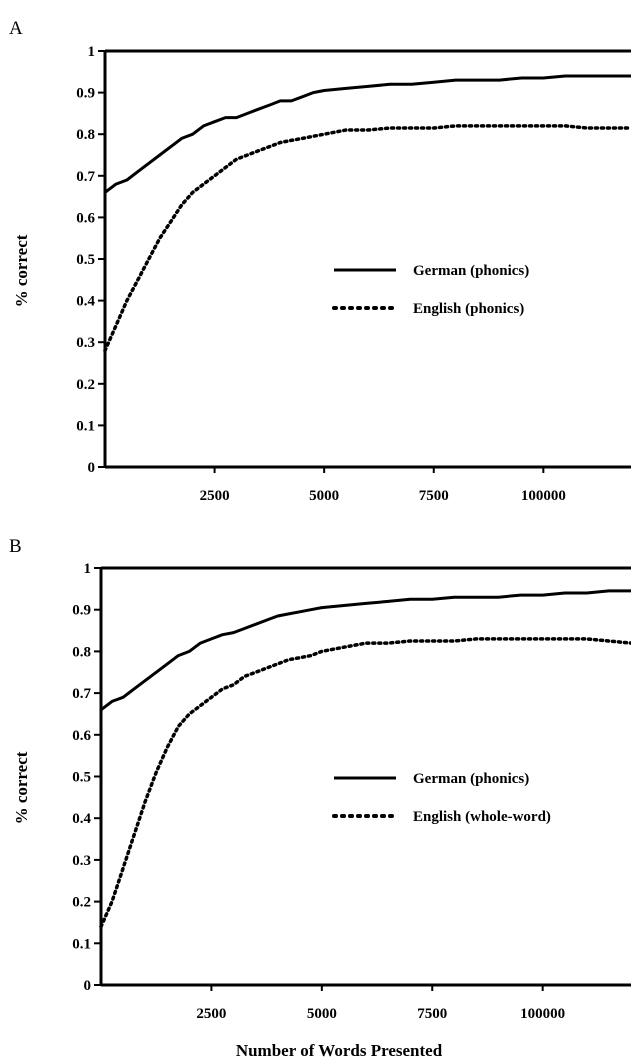  What do you see at coordinates (21, 270) in the screenshot?
I see `y-axis-label-a: % correct` at bounding box center [21, 270].